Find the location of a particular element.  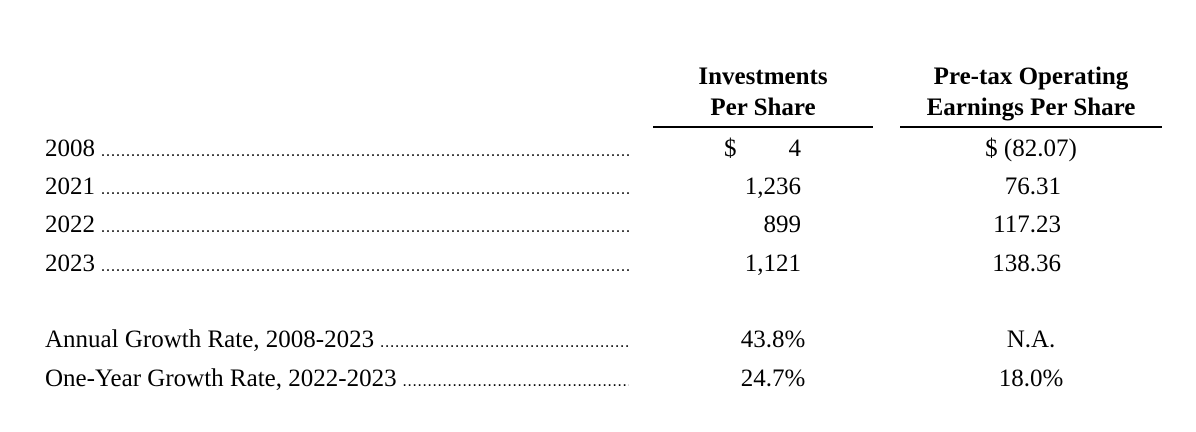

header-earnings: Pre-tax Operating Earnings Per Share is located at coordinates (1031, 92).